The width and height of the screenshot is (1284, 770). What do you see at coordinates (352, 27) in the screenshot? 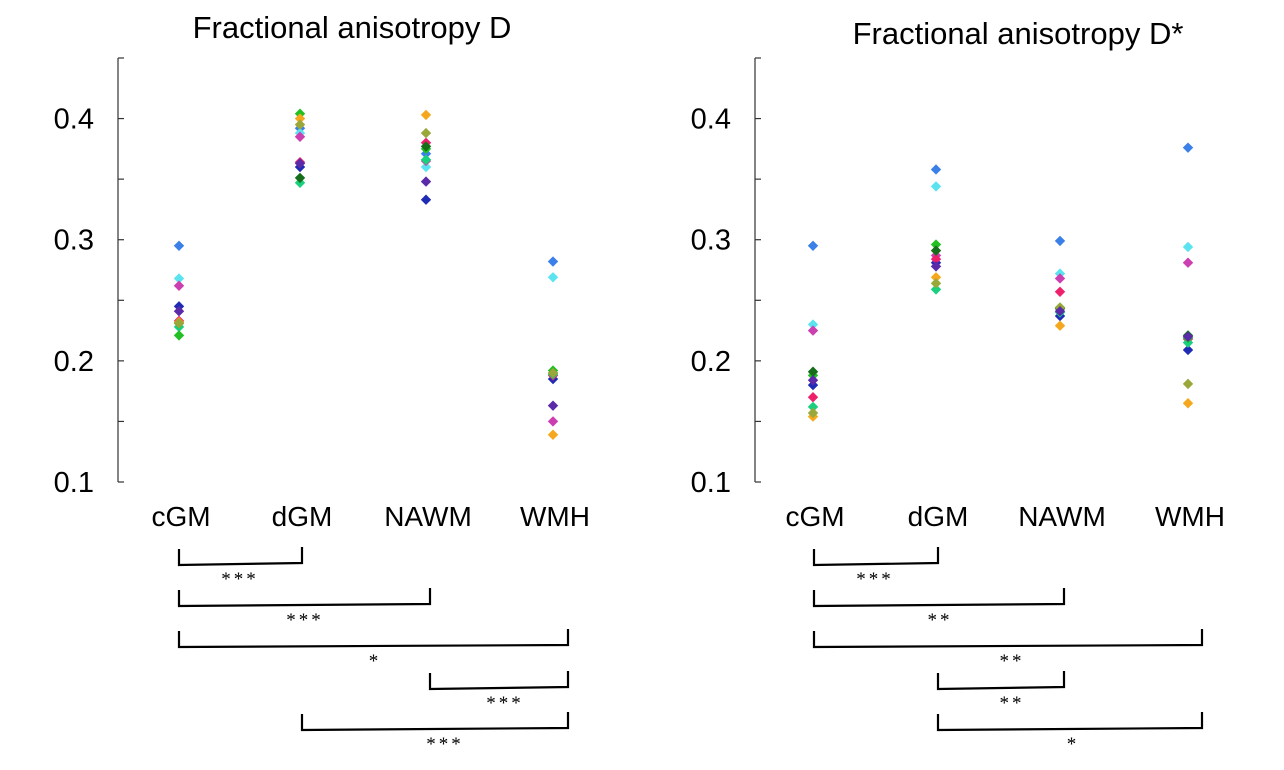
I see `chart-title: Fractional anisotropy D` at bounding box center [352, 27].